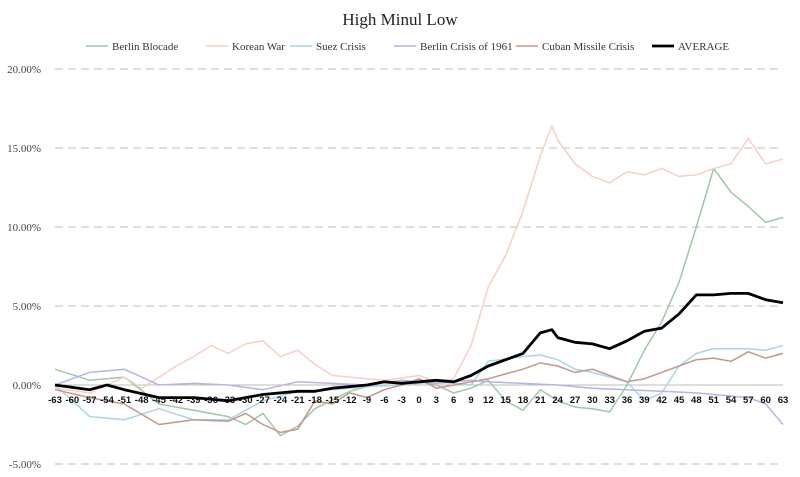  I want to click on x-tick-label: -45, so click(159, 400).